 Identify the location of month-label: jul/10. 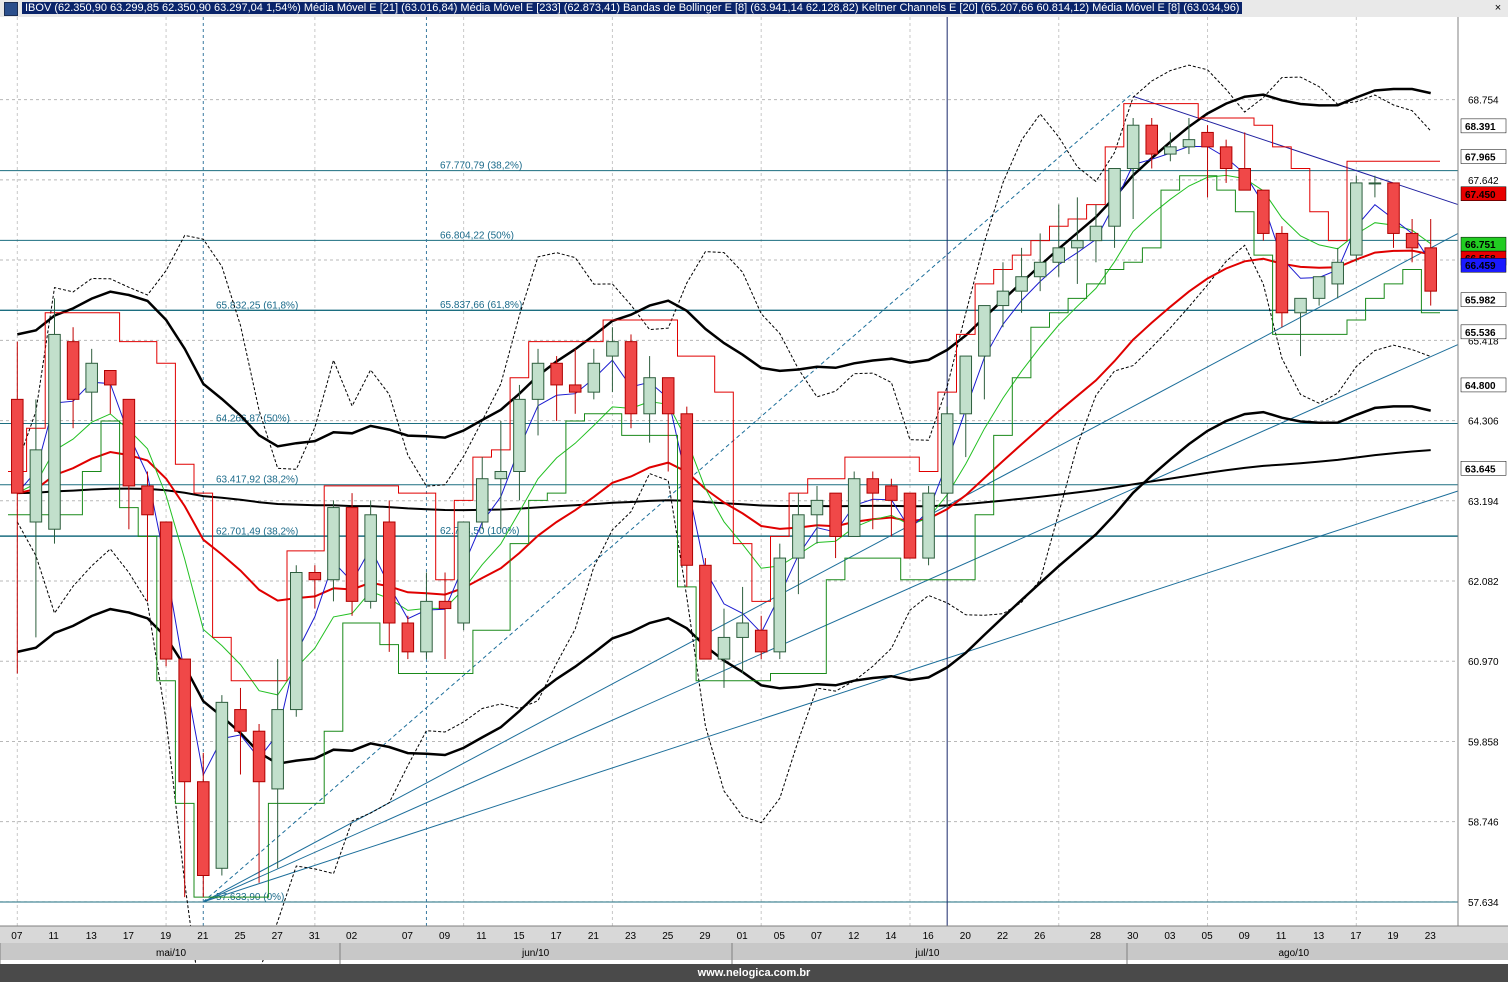
(927, 953).